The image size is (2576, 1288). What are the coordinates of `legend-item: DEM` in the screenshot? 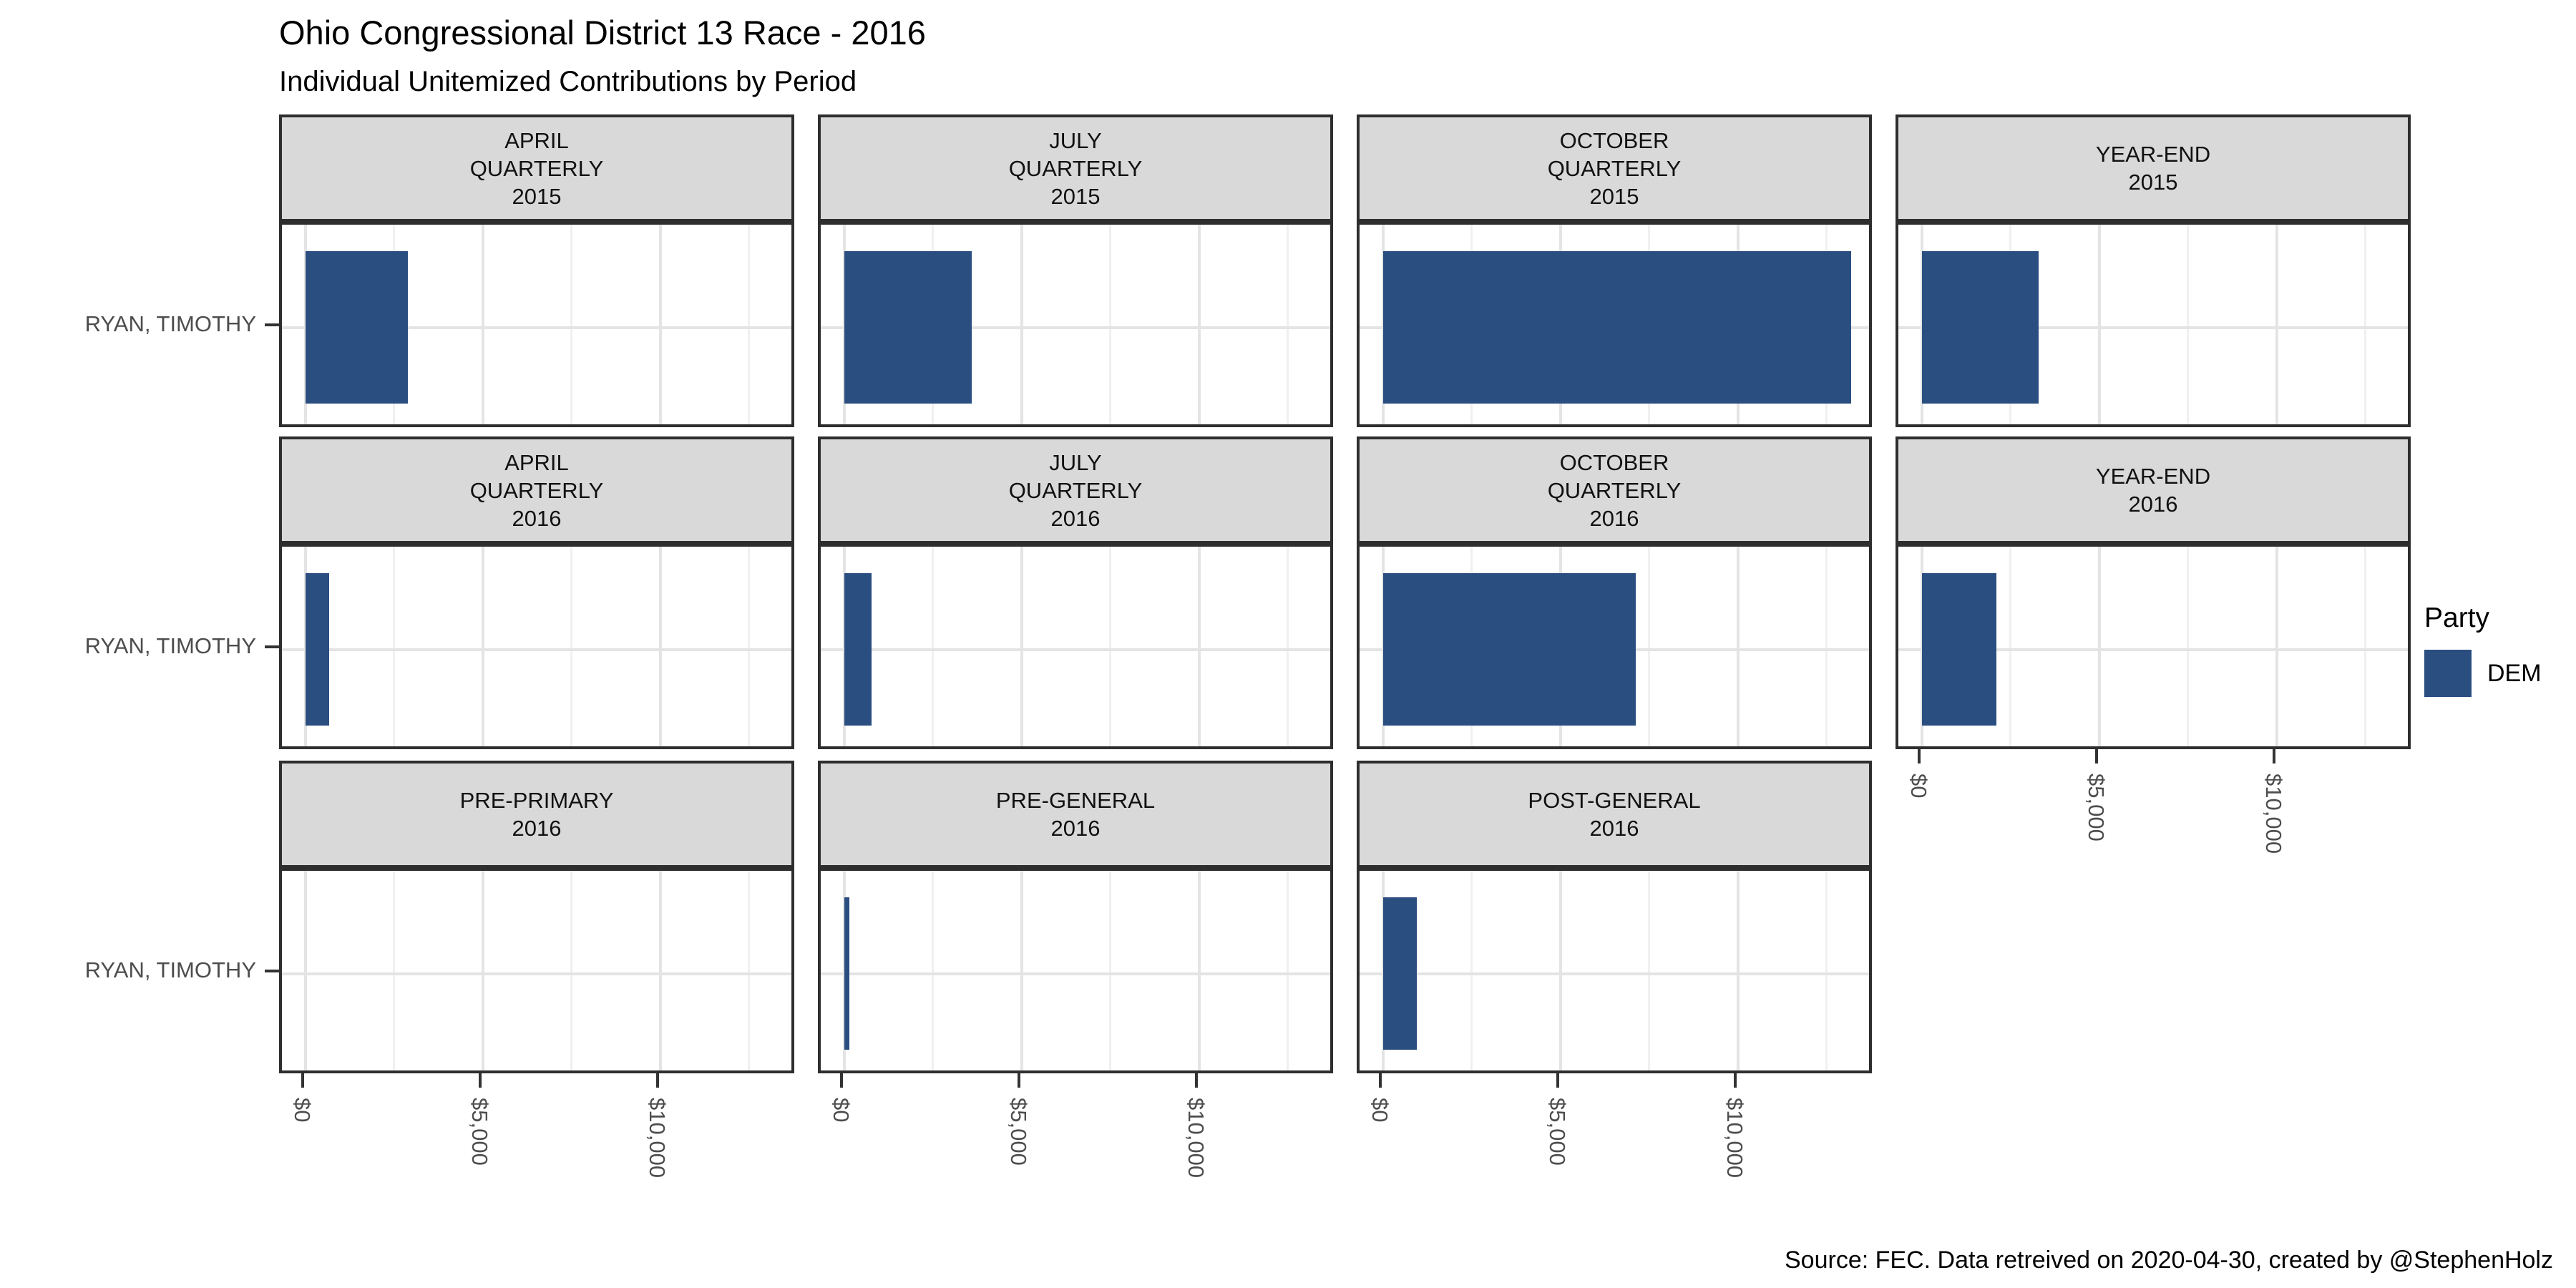 It's located at (2483, 673).